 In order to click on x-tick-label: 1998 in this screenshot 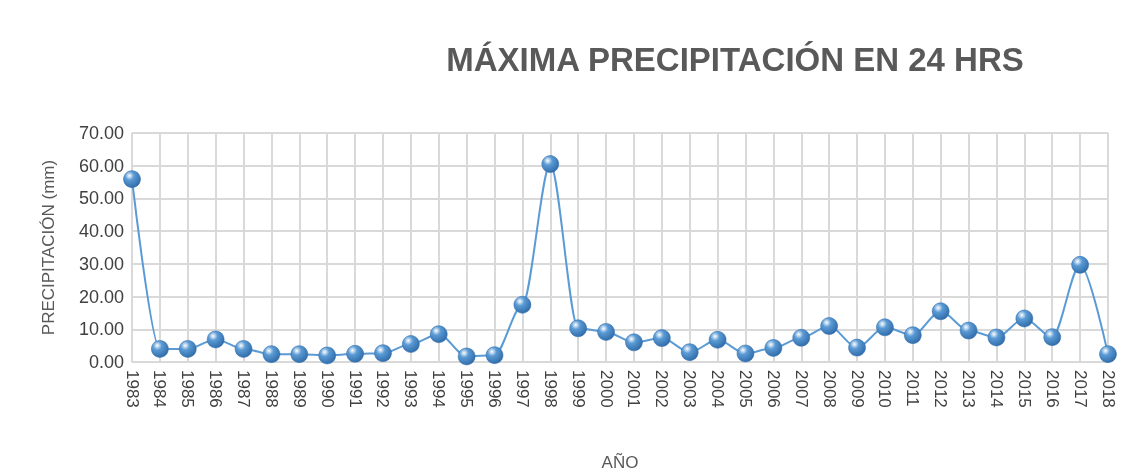, I will do `click(550, 389)`.